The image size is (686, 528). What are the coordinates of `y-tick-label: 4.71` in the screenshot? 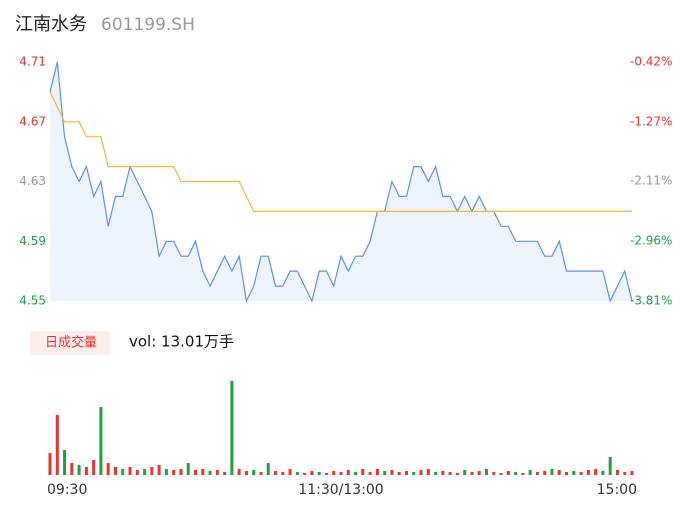 It's located at (32, 62).